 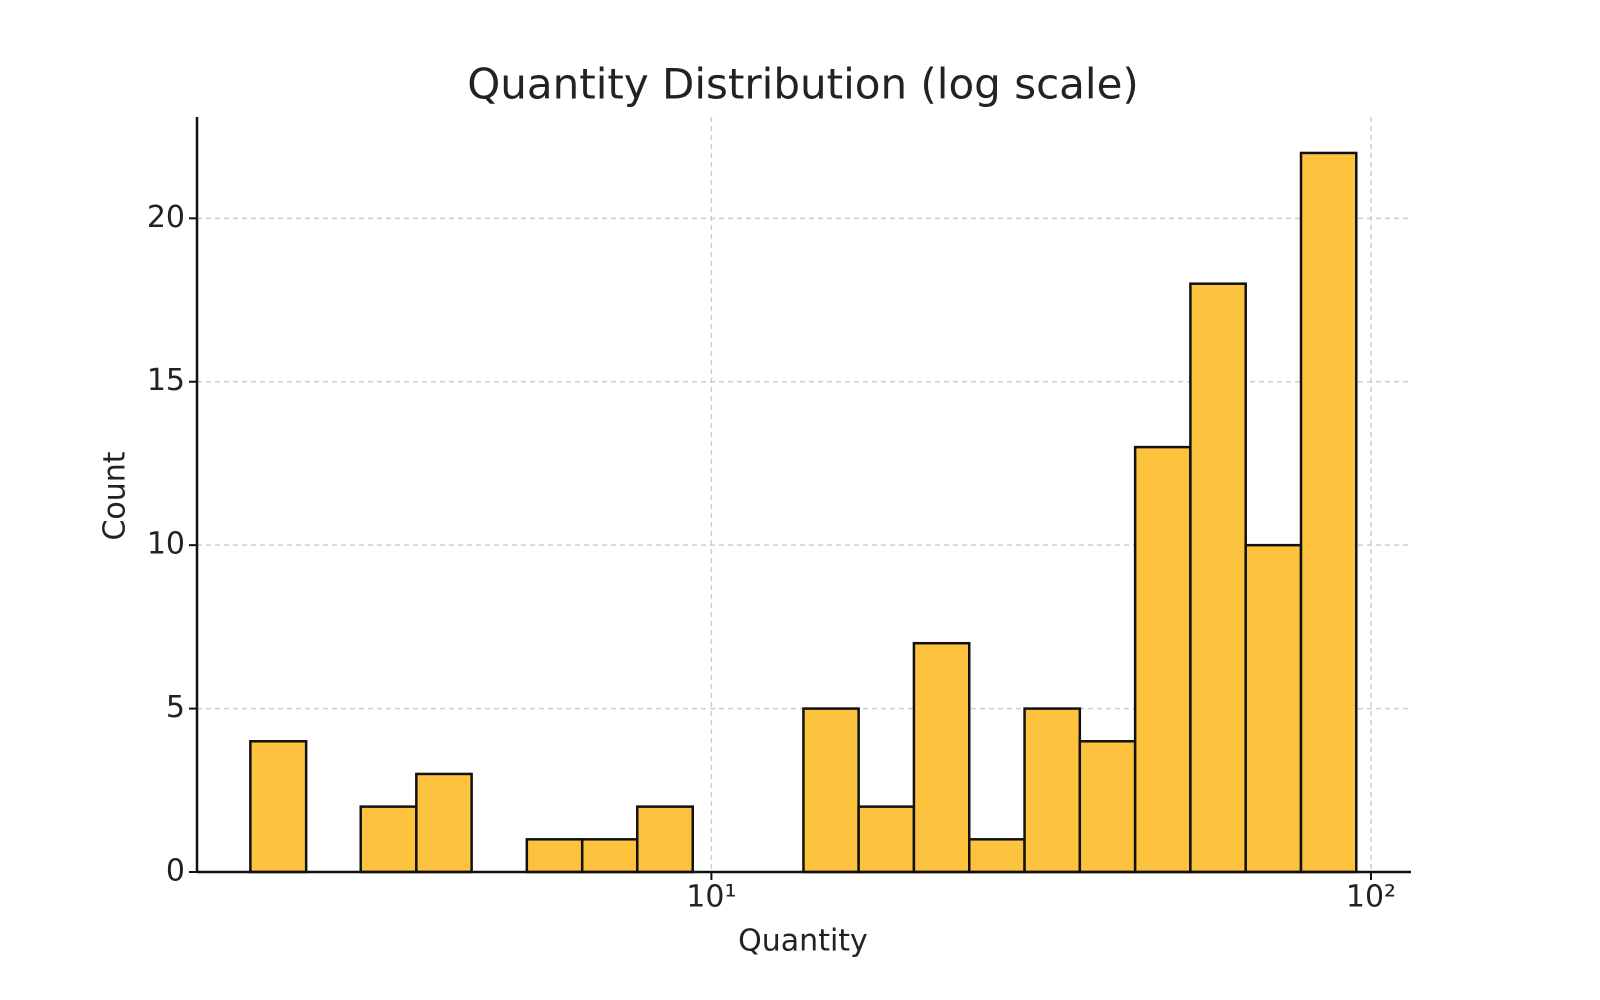 What do you see at coordinates (803, 941) in the screenshot?
I see `x-axis-label: Quantity` at bounding box center [803, 941].